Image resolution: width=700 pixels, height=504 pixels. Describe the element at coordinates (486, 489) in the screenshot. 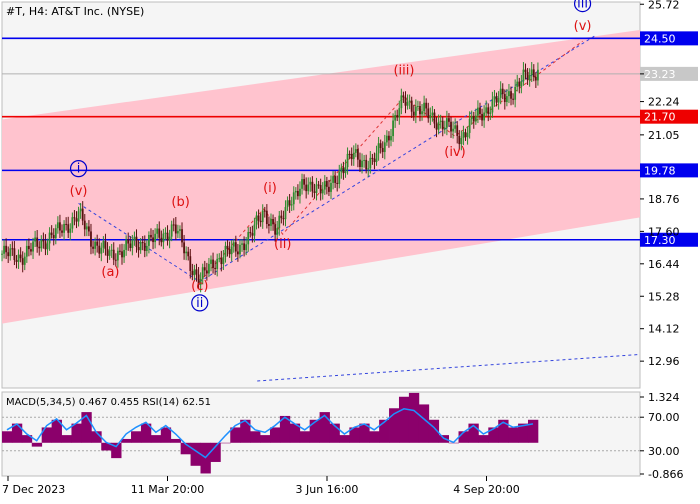

I see `time-tick-label: 4 Sep 20:00` at that location.